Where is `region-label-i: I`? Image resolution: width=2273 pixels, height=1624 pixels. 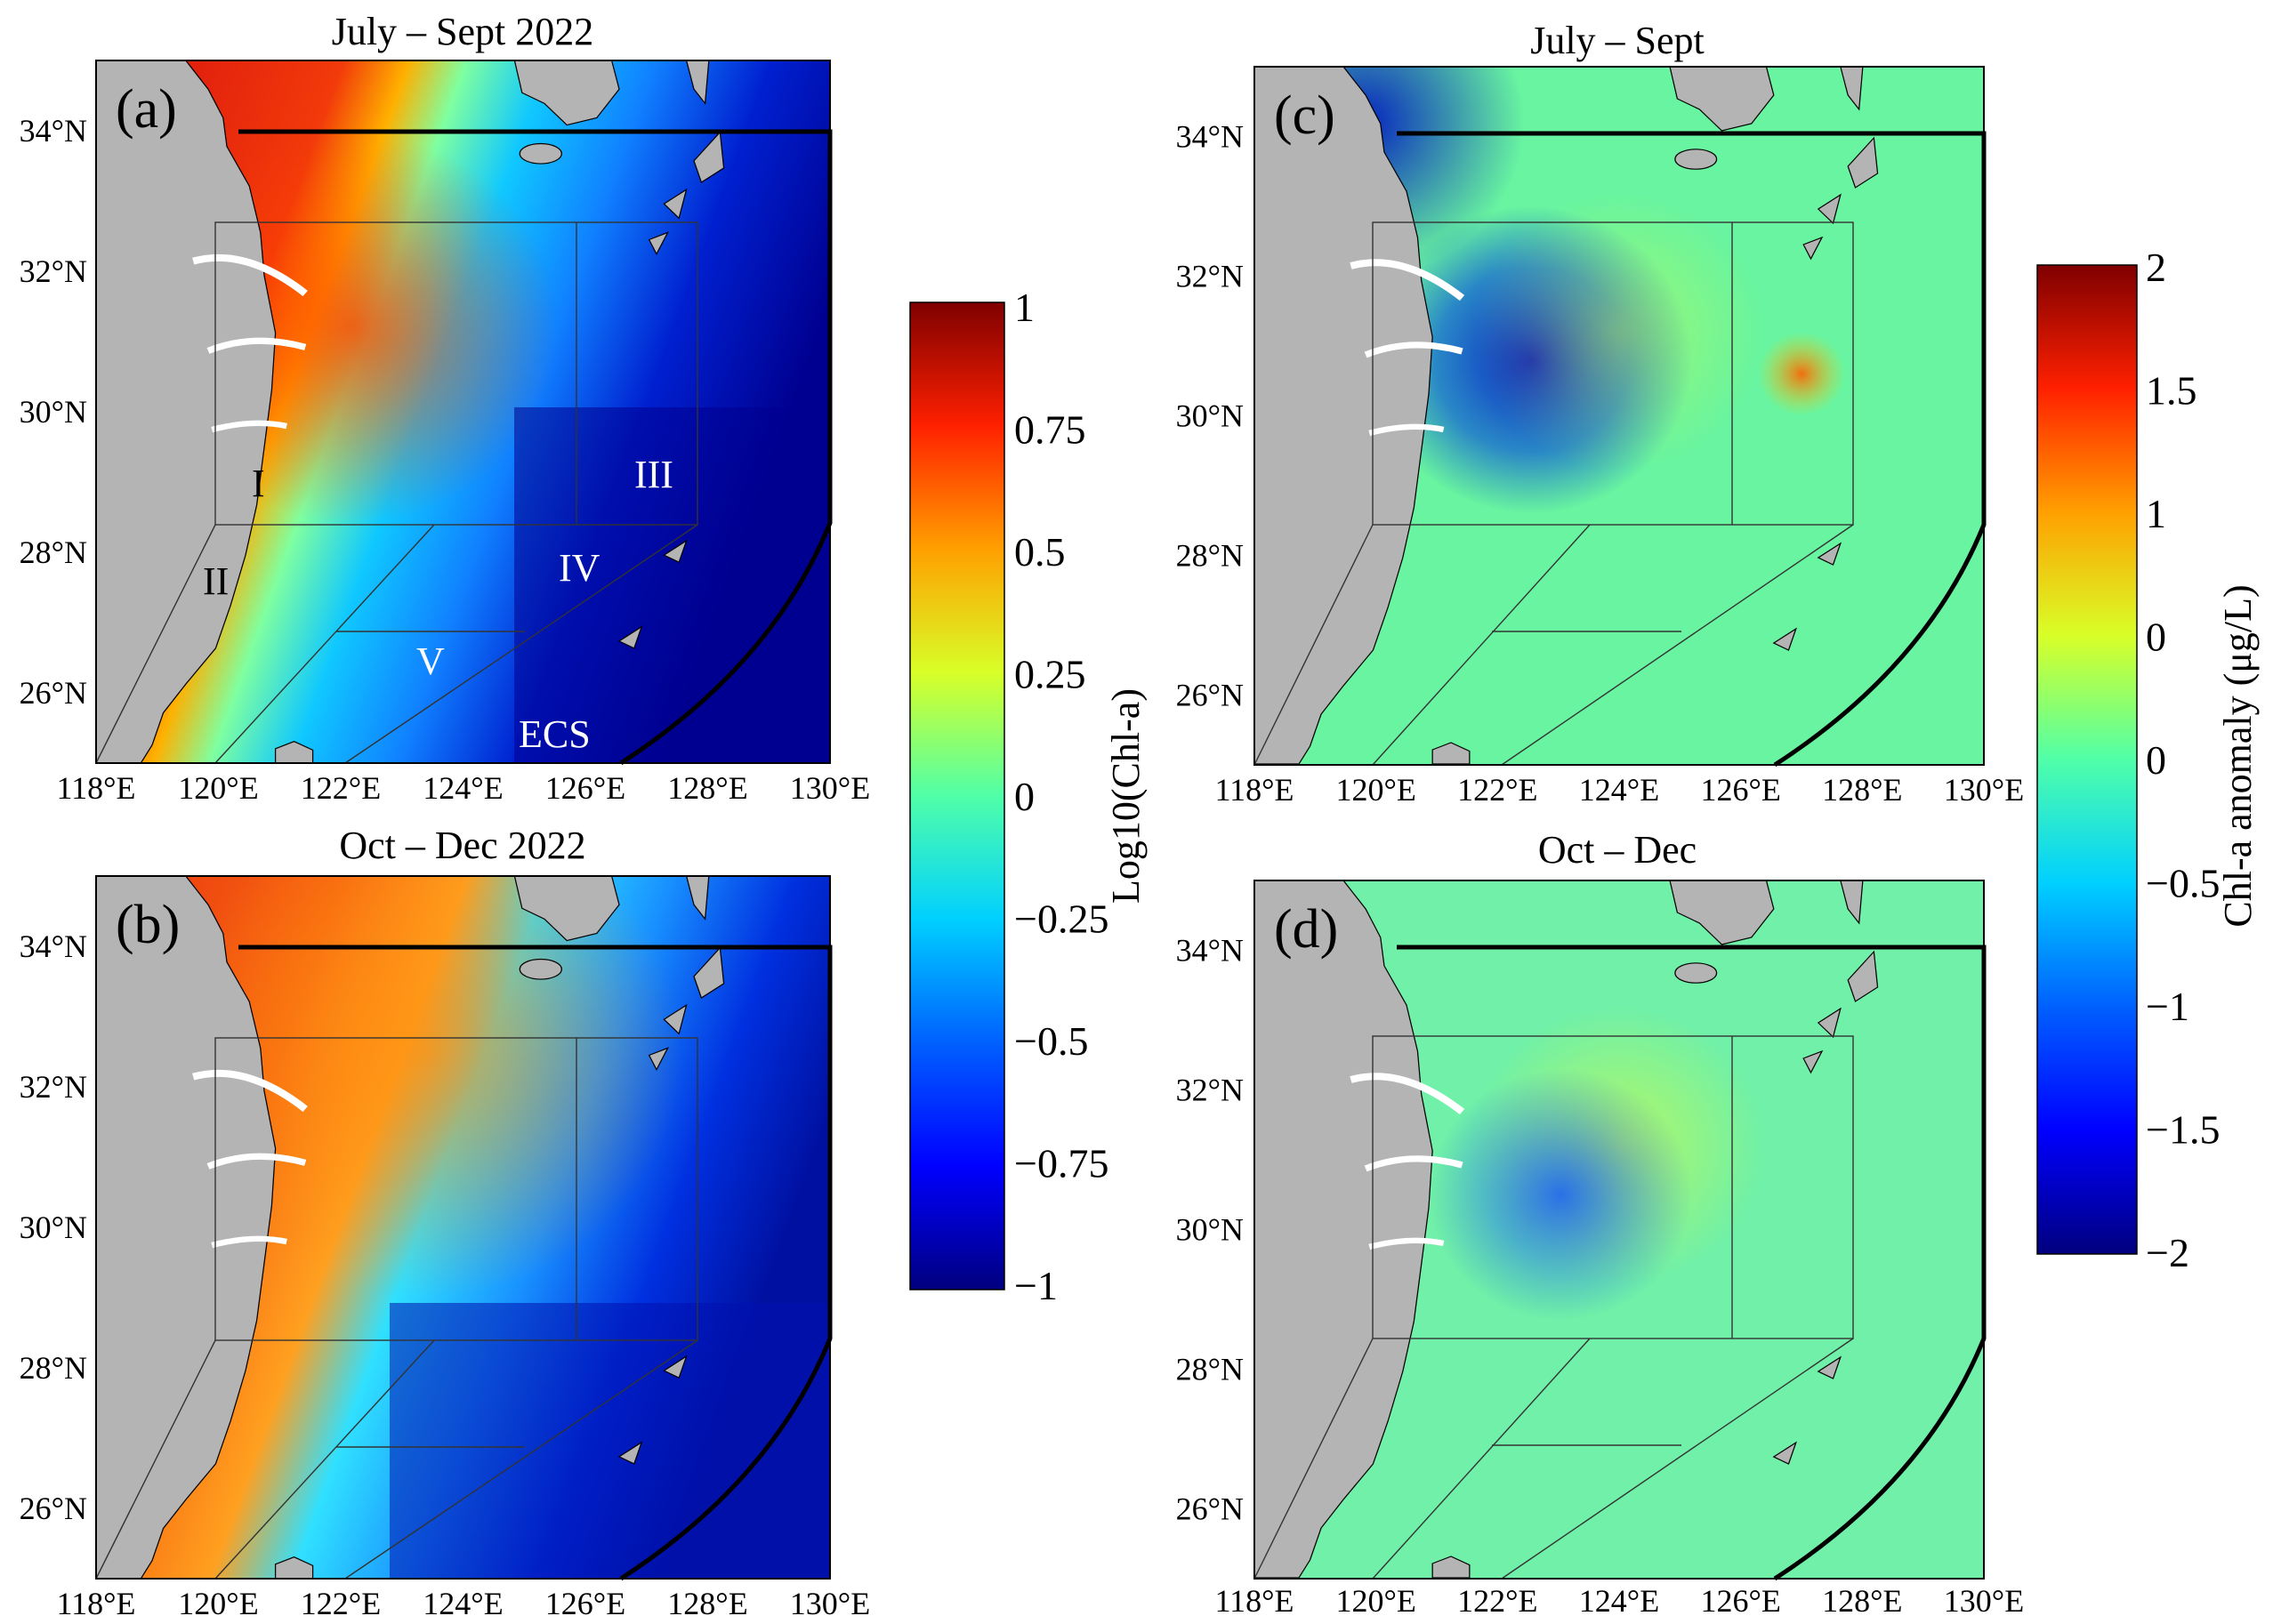 region-label-i: I is located at coordinates (258, 484).